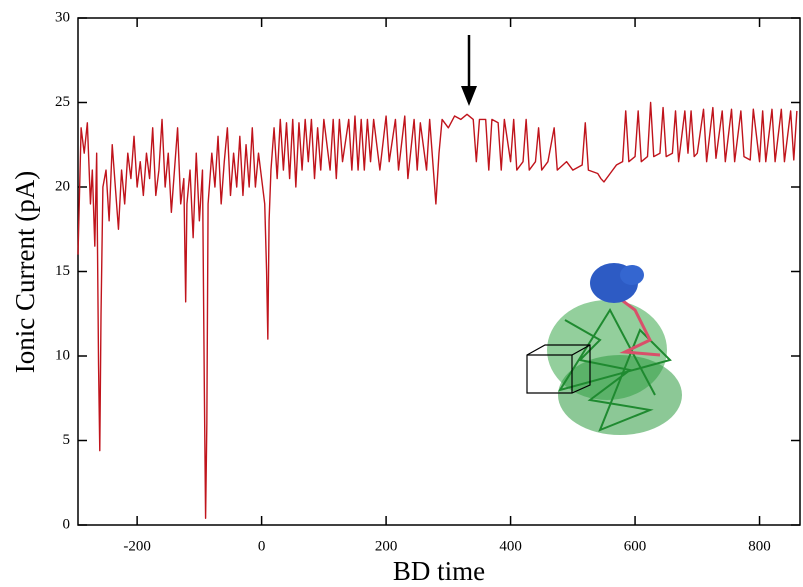 The width and height of the screenshot is (803, 587). What do you see at coordinates (620, 395) in the screenshot?
I see `green-protein` at bounding box center [620, 395].